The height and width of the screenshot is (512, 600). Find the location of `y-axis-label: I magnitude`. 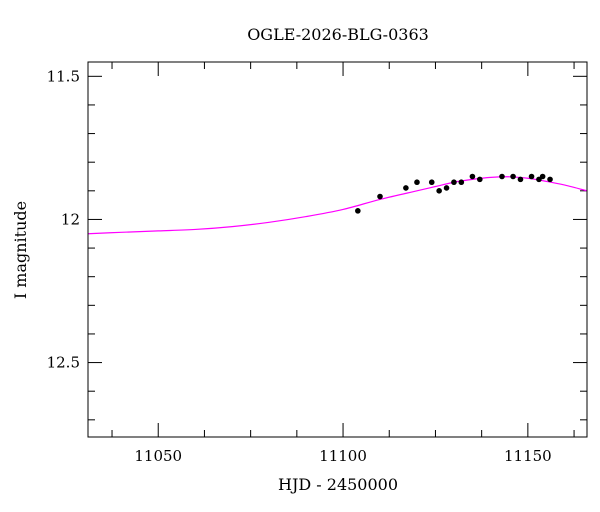

y-axis-label: I magnitude is located at coordinates (20, 250).